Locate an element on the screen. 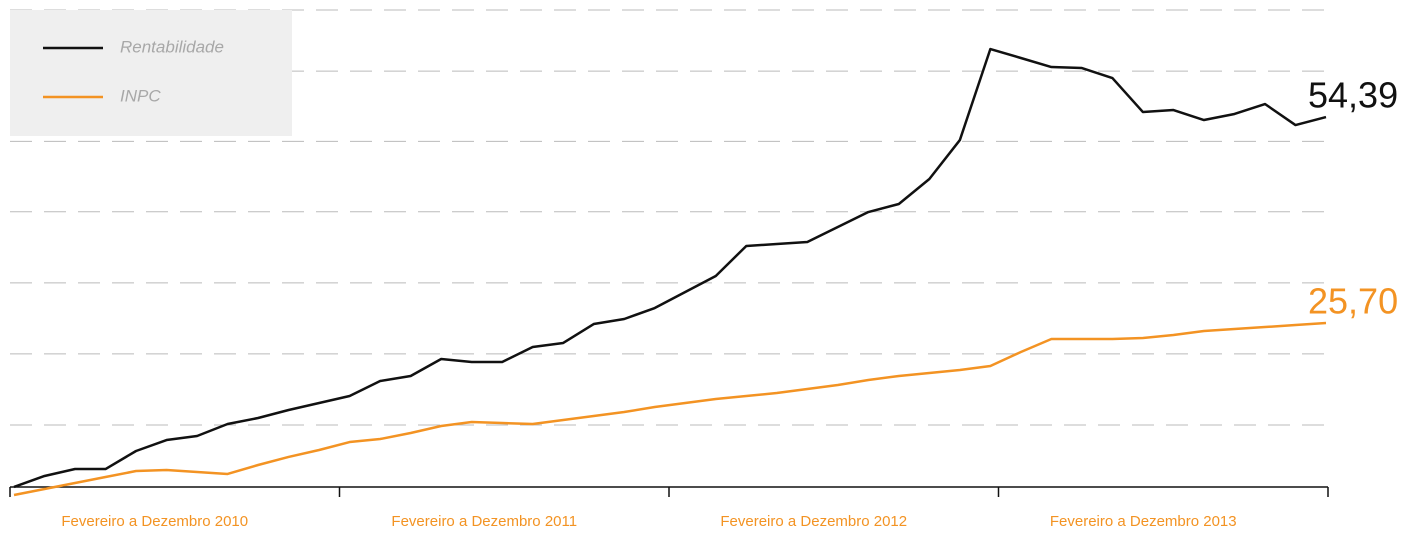 Image resolution: width=1415 pixels, height=540 pixels. legend-box is located at coordinates (151, 73).